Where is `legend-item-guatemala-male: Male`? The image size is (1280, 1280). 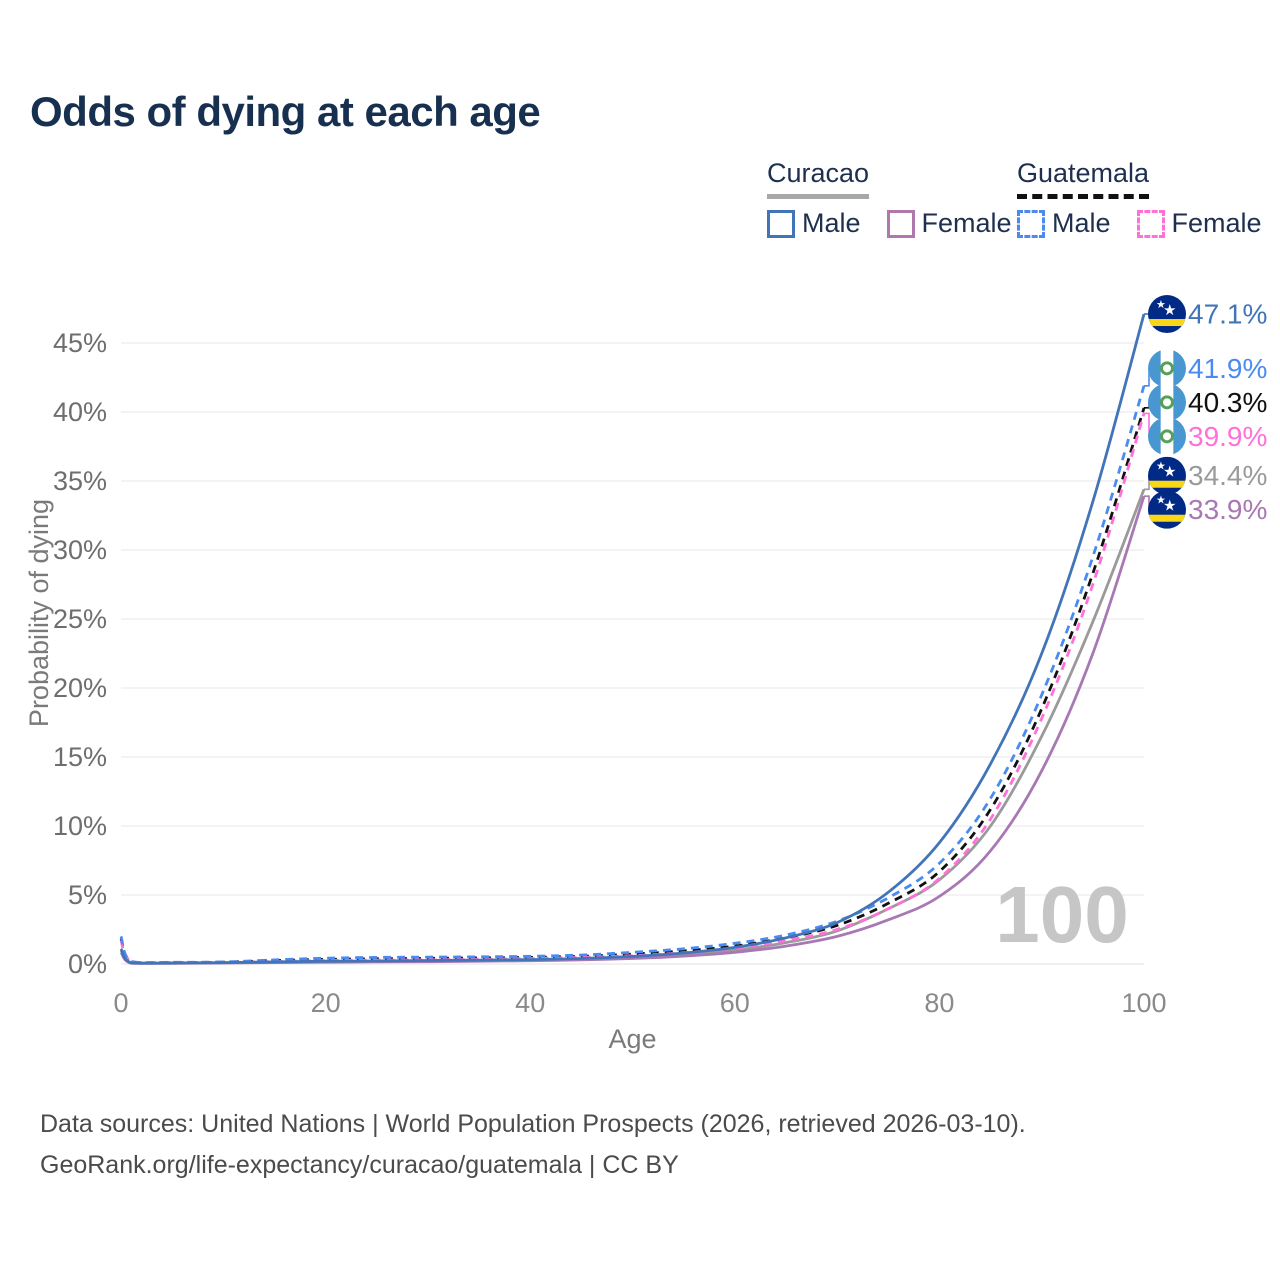
legend-item-guatemala-male: Male is located at coordinates (1064, 223).